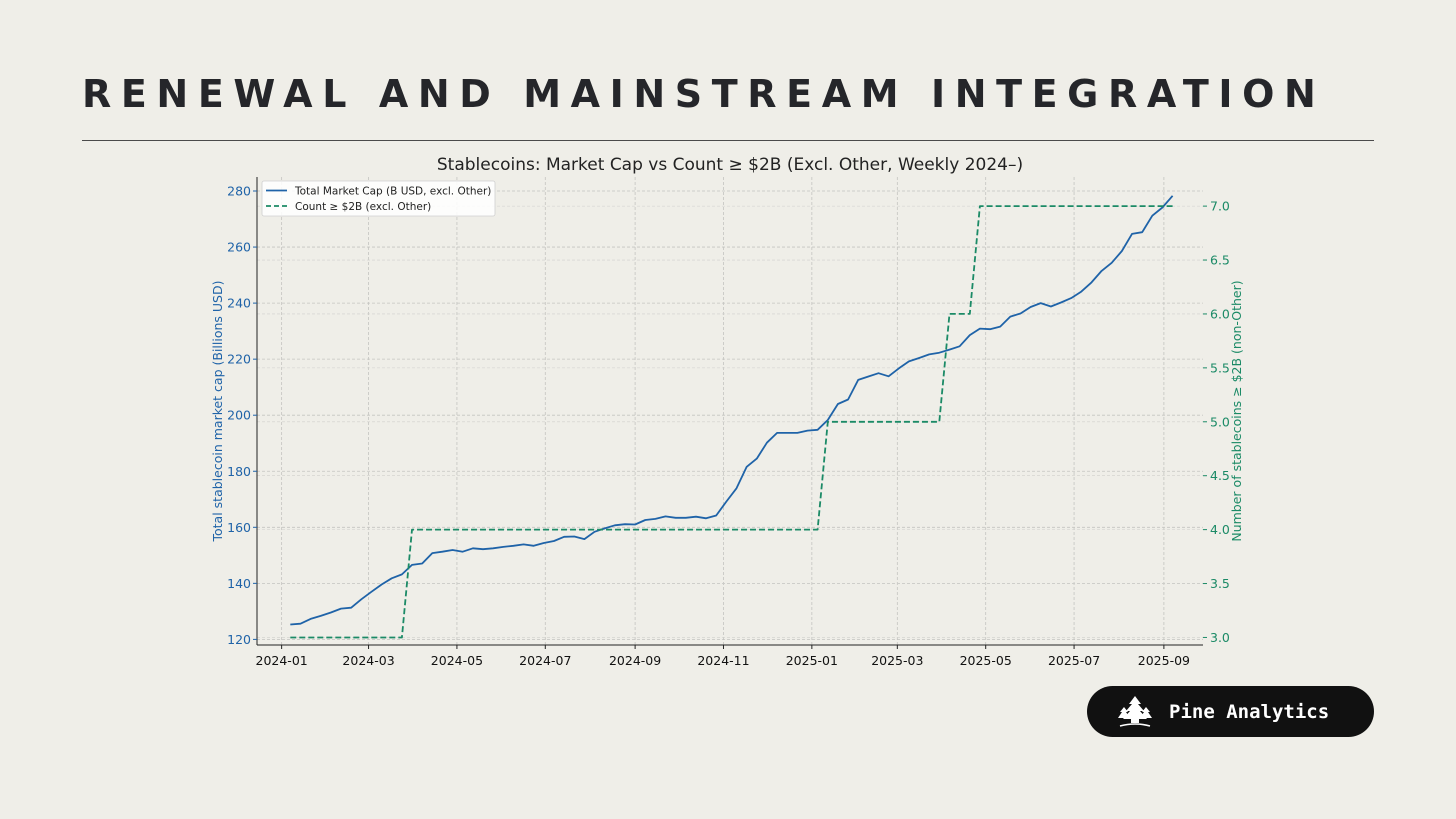 This screenshot has width=1456, height=819. I want to click on y-left-tick-label: 200, so click(239, 415).